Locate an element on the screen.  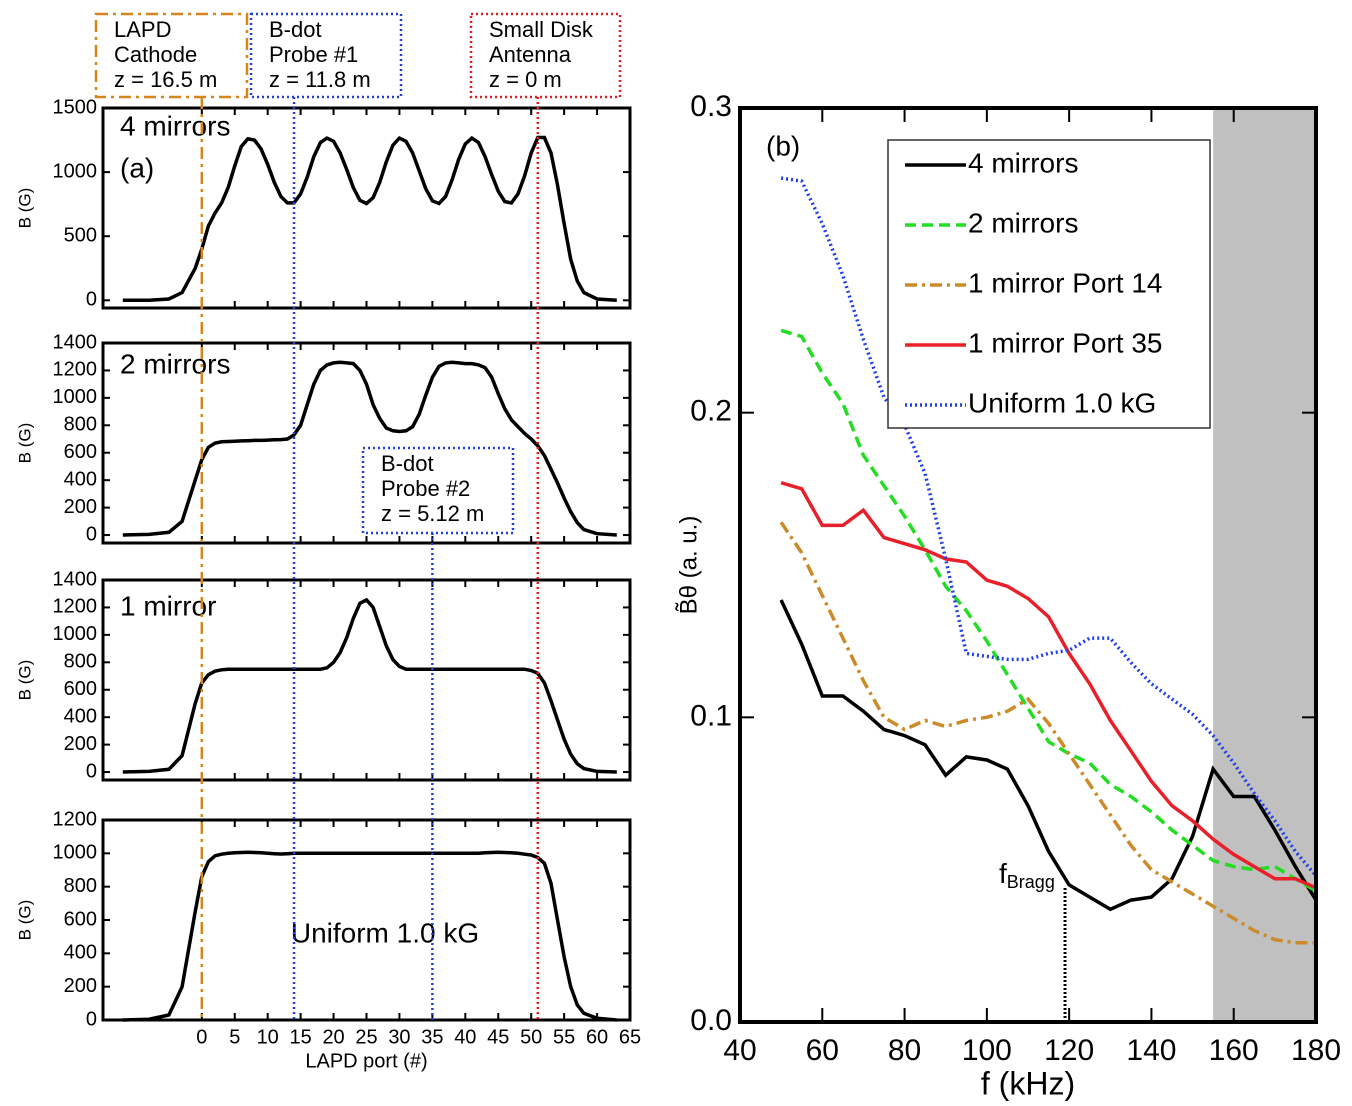
y-tick-label: 0.1 is located at coordinates (711, 715).